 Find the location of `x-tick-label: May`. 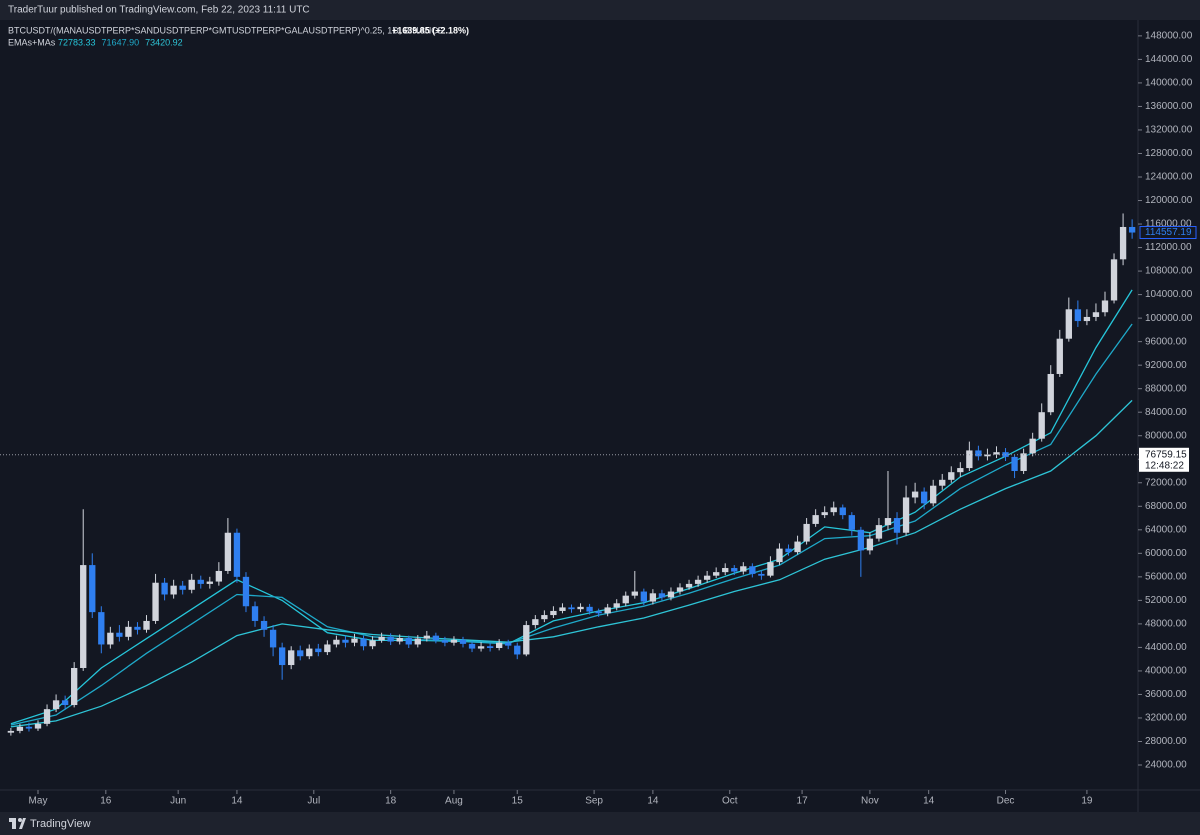

x-tick-label: May is located at coordinates (38, 801).